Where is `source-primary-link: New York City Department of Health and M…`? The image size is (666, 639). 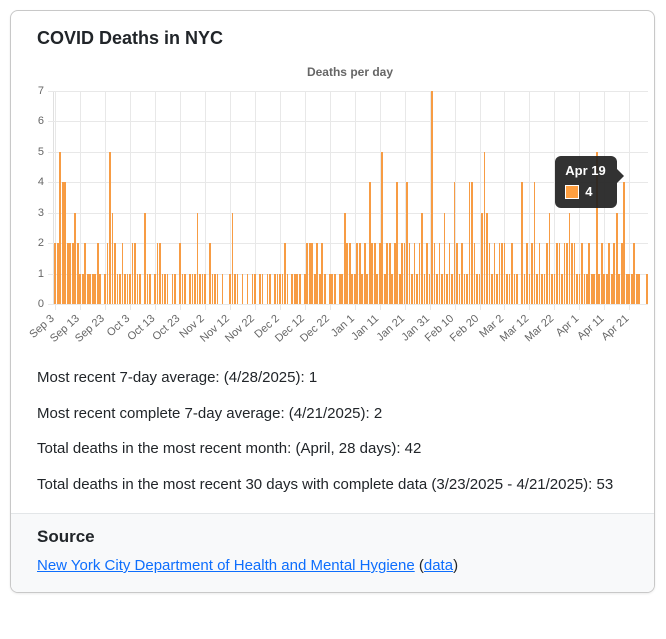 source-primary-link: New York City Department of Health and M… is located at coordinates (226, 565).